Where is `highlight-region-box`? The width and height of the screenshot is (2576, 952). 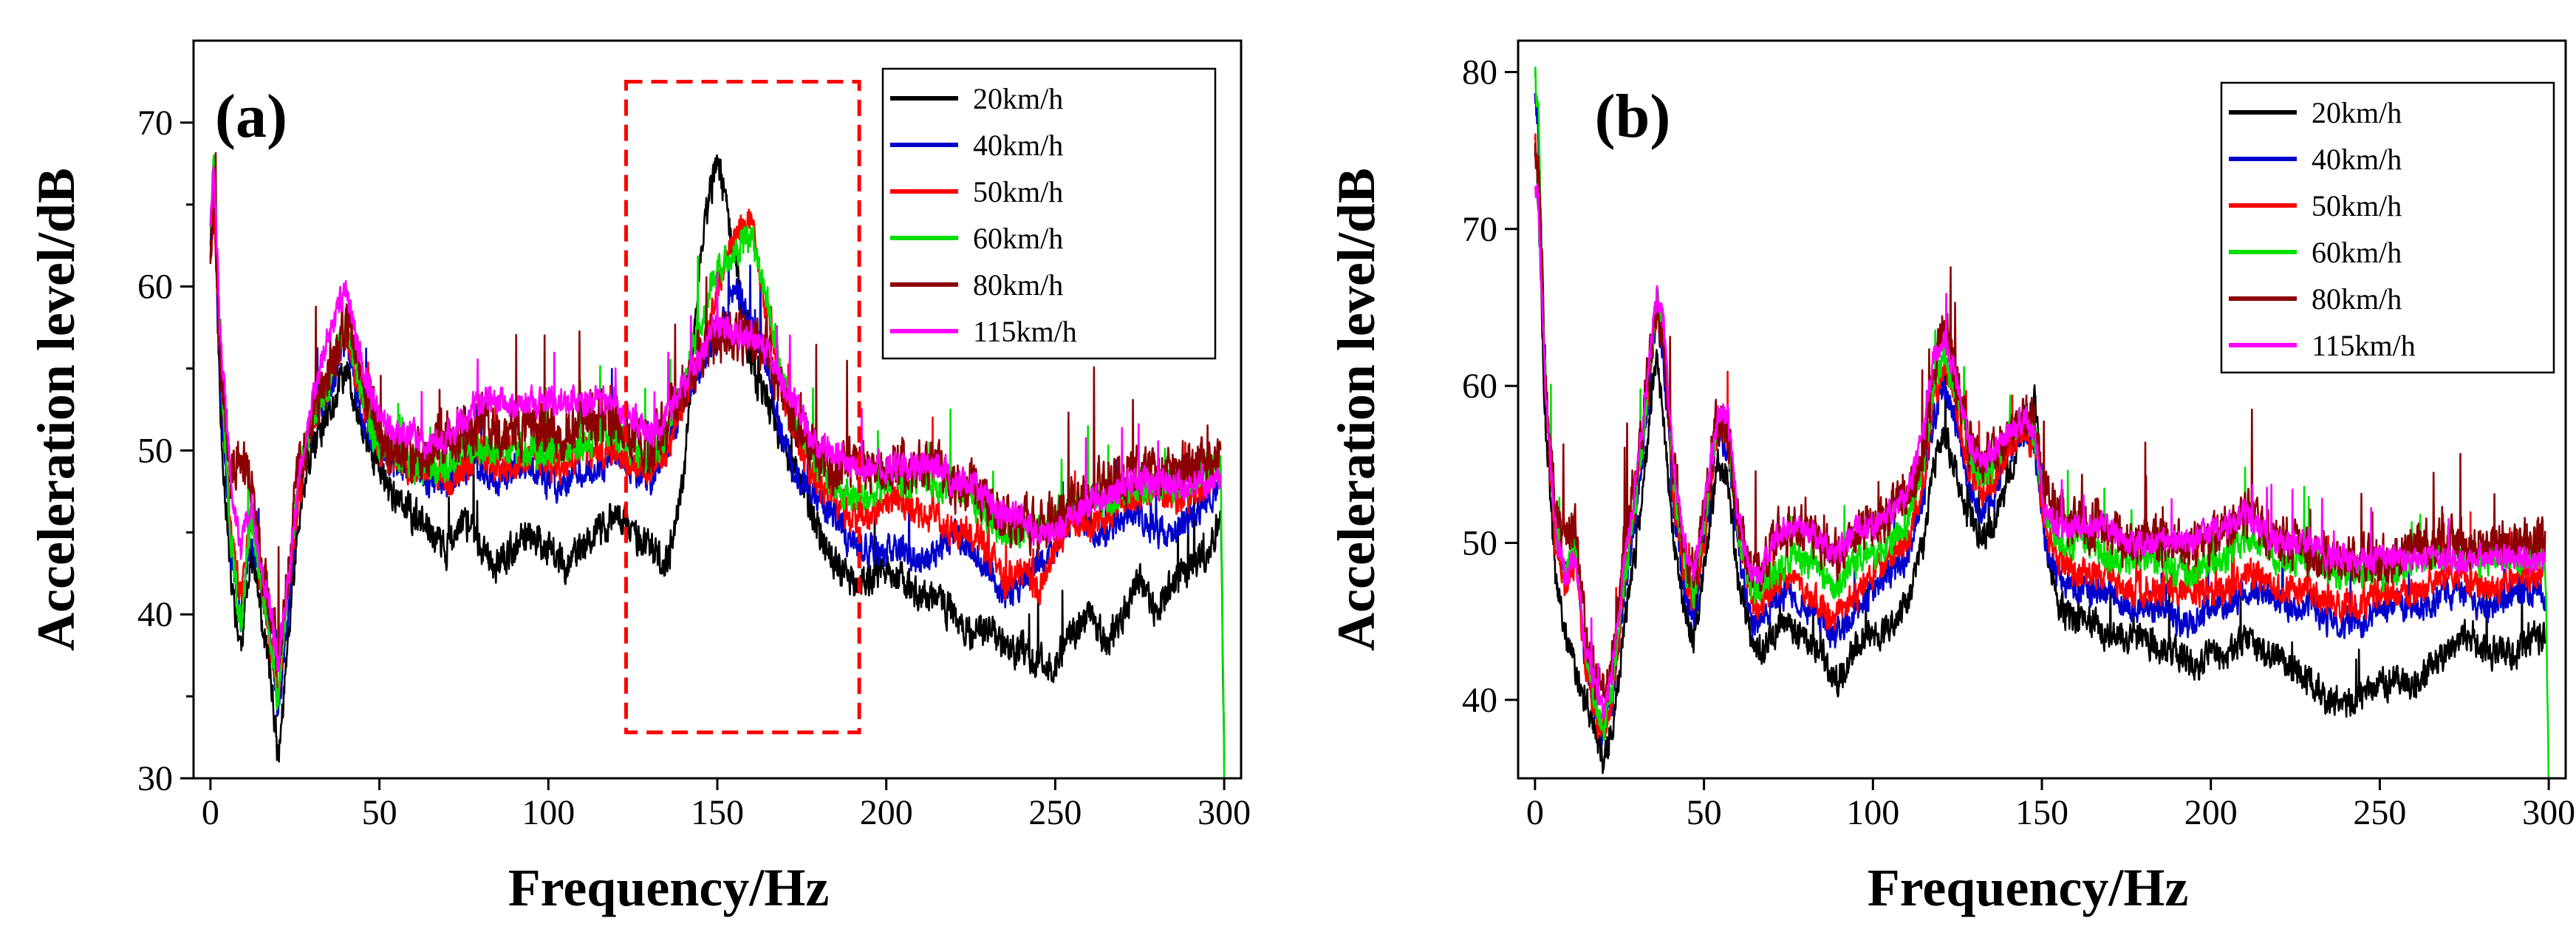 highlight-region-box is located at coordinates (742, 407).